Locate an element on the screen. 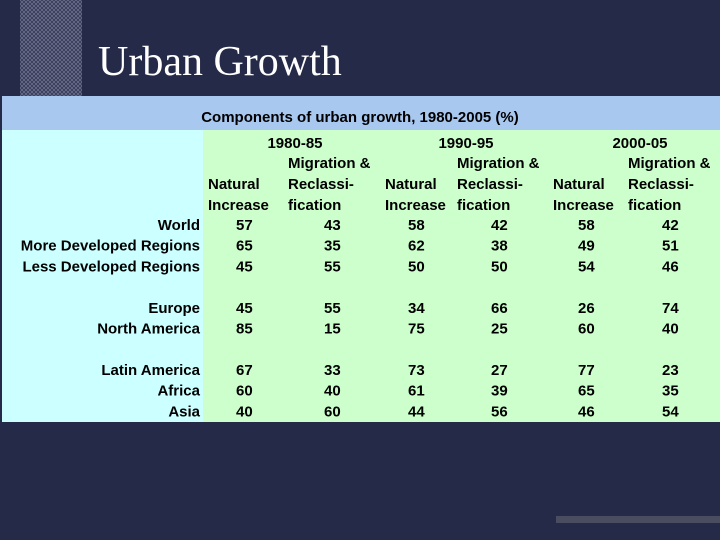 This screenshot has width=720, height=540. table-value: 56 is located at coordinates (499, 411).